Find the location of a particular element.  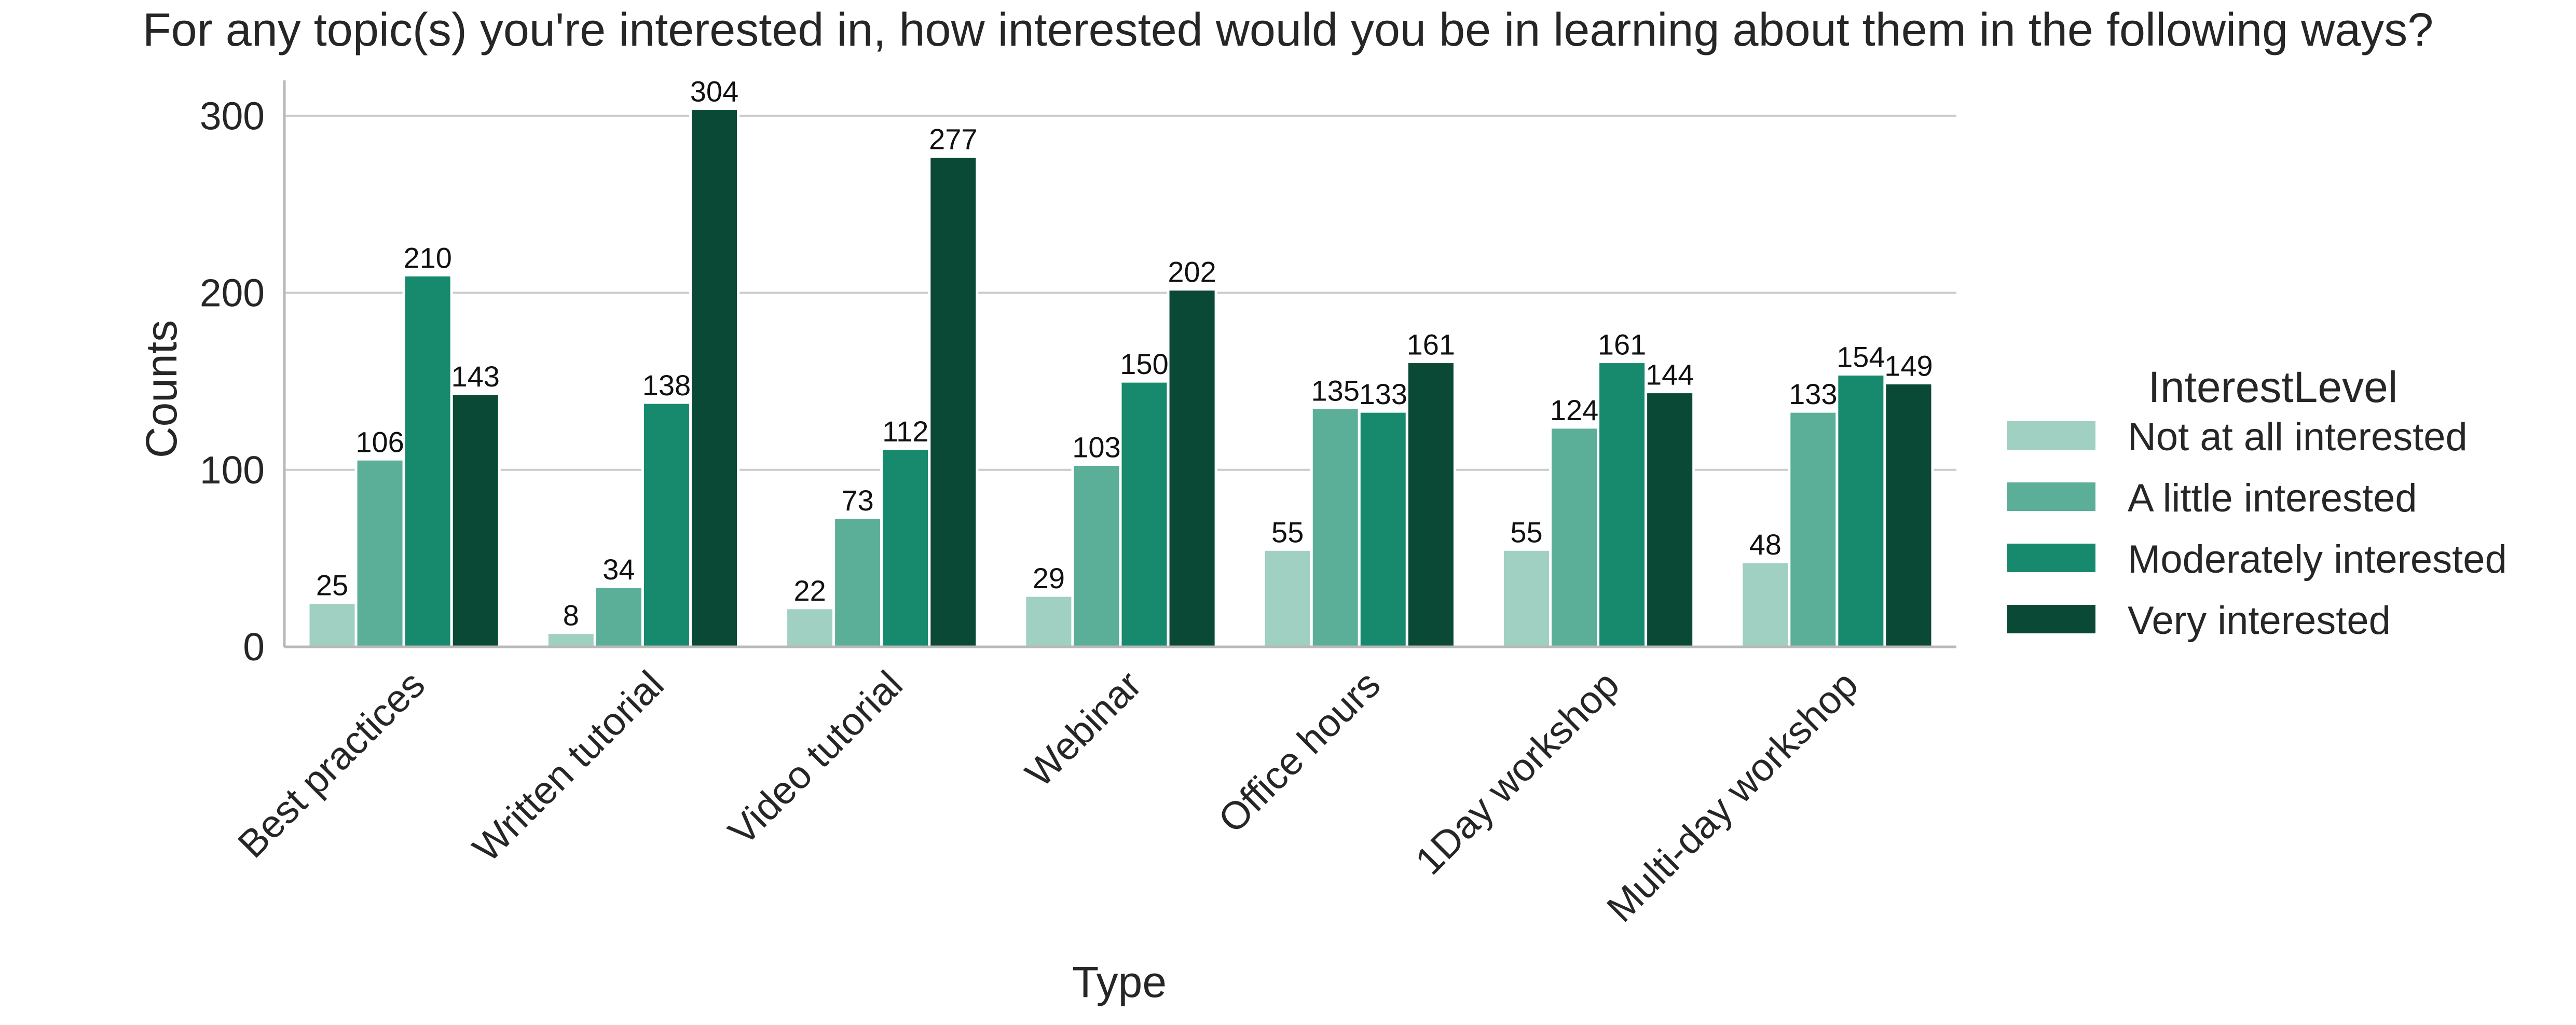

legend-label: Moderately interested is located at coordinates (2317, 559).